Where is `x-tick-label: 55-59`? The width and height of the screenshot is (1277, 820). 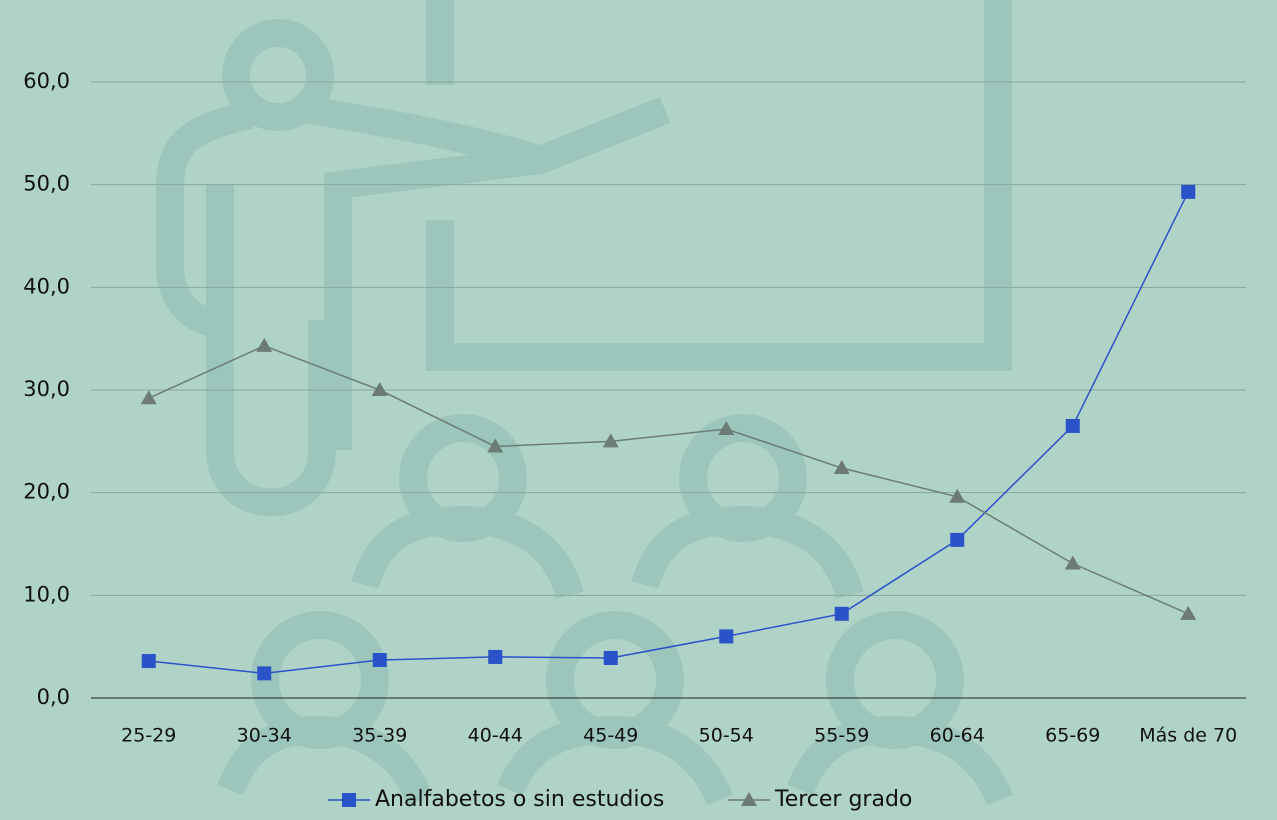
x-tick-label: 55-59 is located at coordinates (841, 736).